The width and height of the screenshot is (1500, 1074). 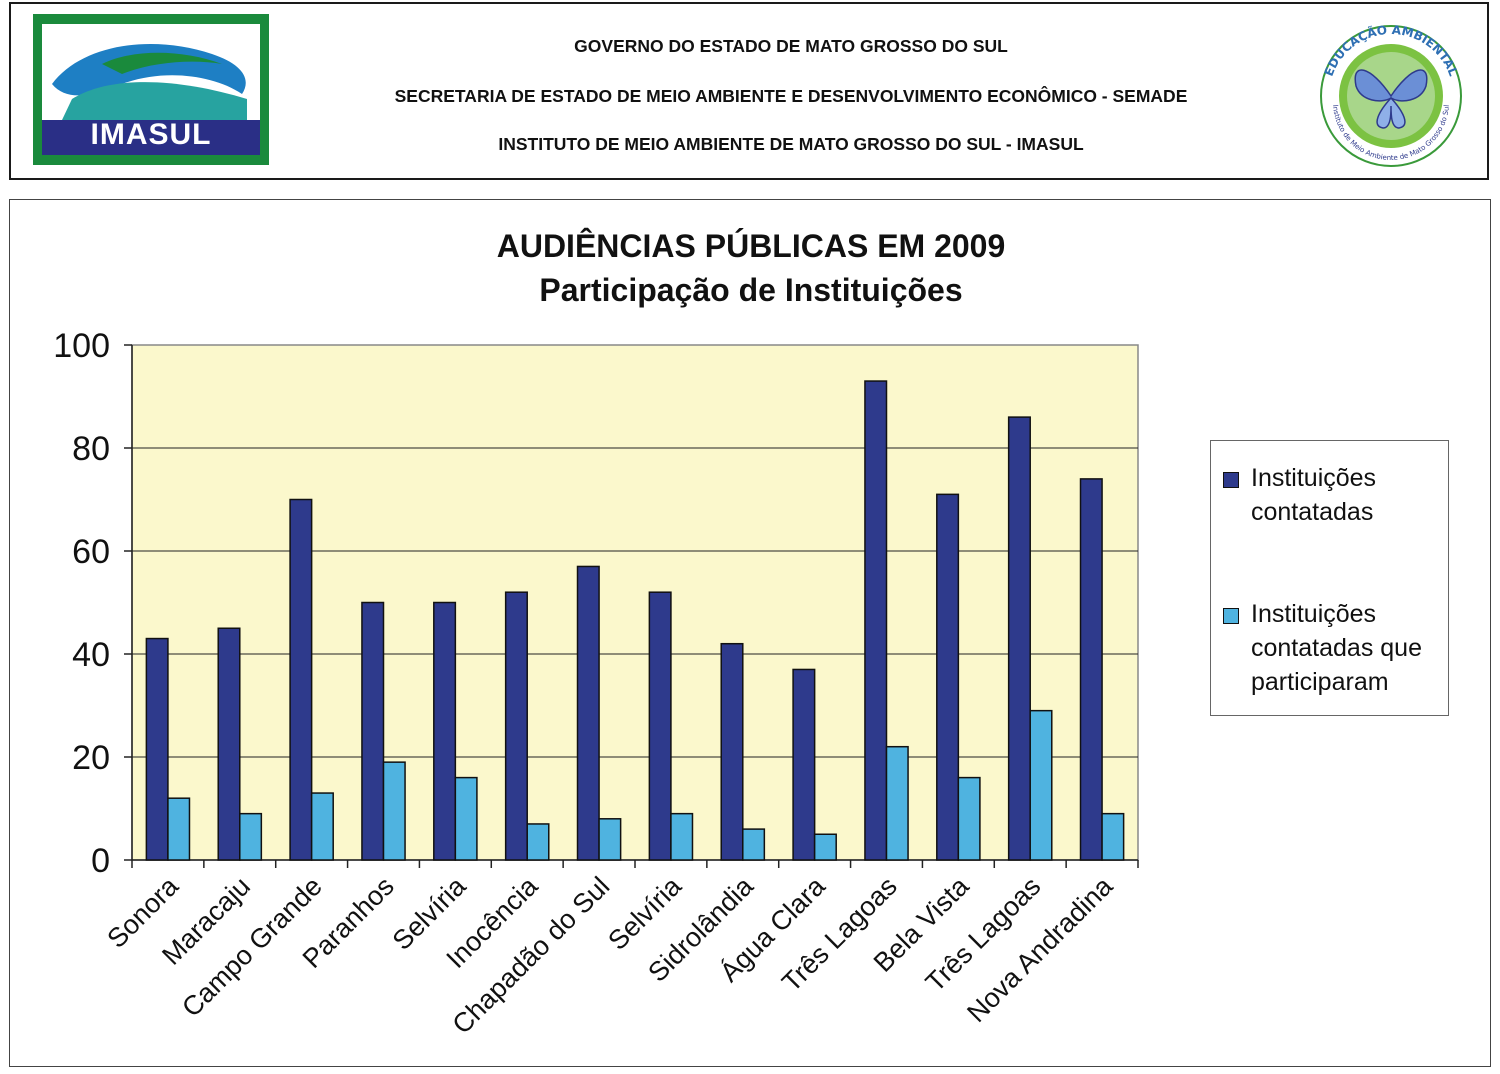 I want to click on header-line-government: GOVERNO DO ESTADO DE MATO GROSSO DO SUL, so click(x=791, y=46).